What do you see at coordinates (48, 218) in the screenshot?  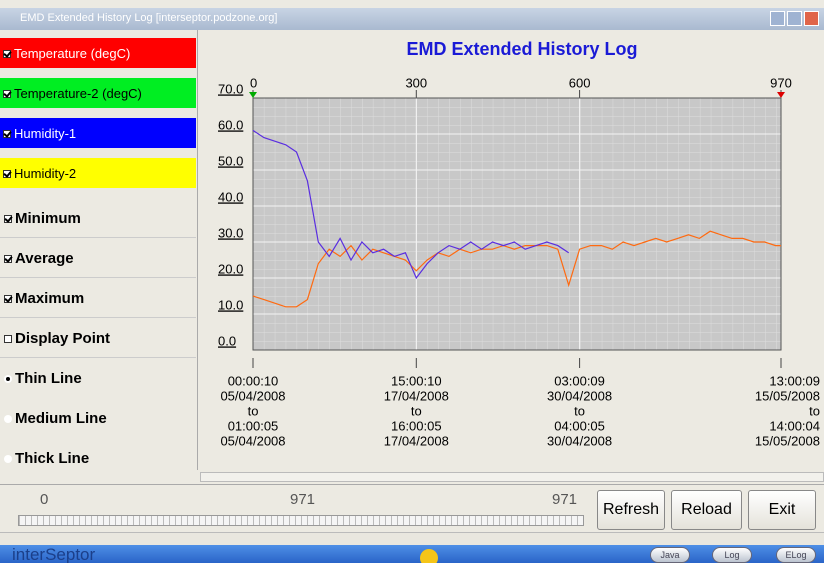 I see `option-label: Minimum` at bounding box center [48, 218].